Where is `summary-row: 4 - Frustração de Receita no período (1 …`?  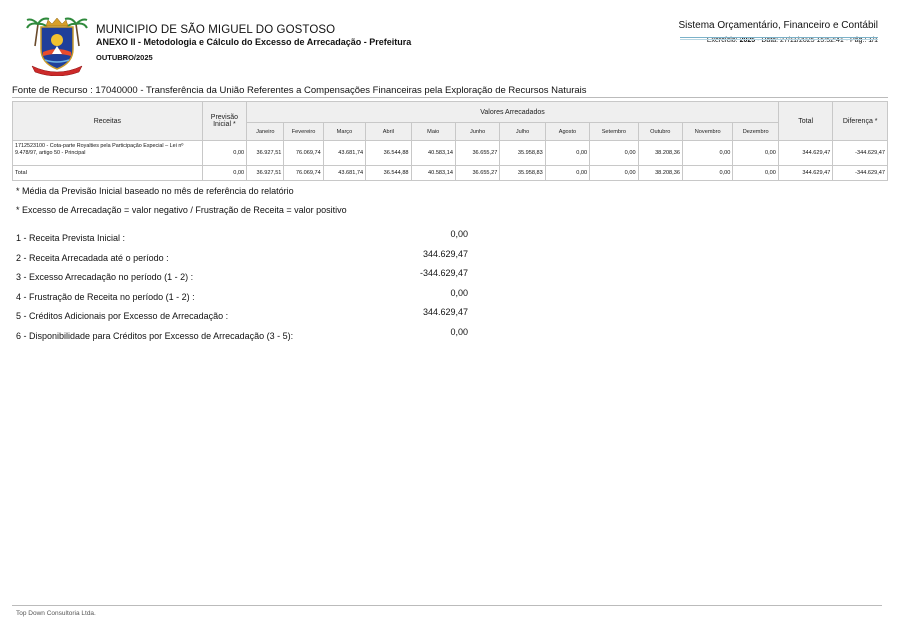
summary-row: 4 - Frustração de Receita no período (1 … is located at coordinates (242, 298).